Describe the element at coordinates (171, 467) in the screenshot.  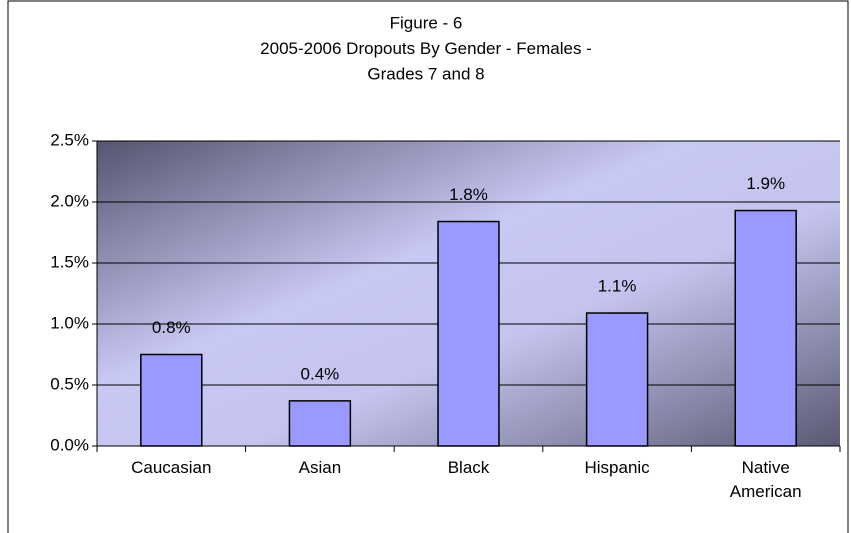
I see `x-tick-label: Caucasian` at that location.